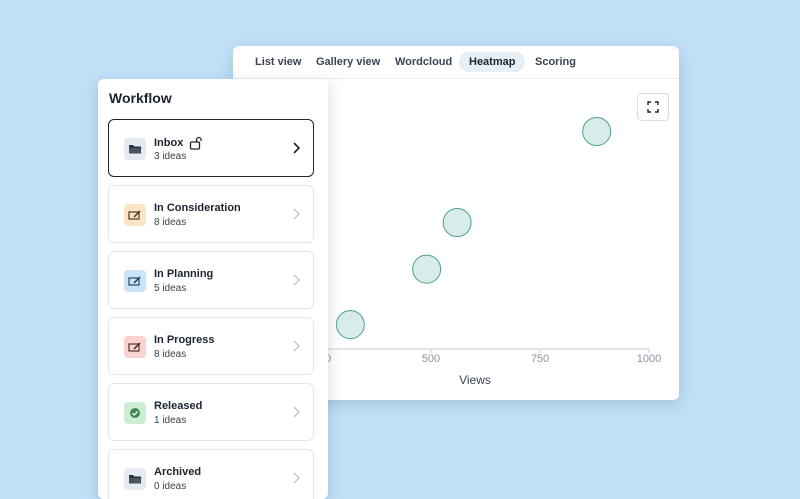 The height and width of the screenshot is (499, 800). I want to click on expand-icon, so click(653, 107).